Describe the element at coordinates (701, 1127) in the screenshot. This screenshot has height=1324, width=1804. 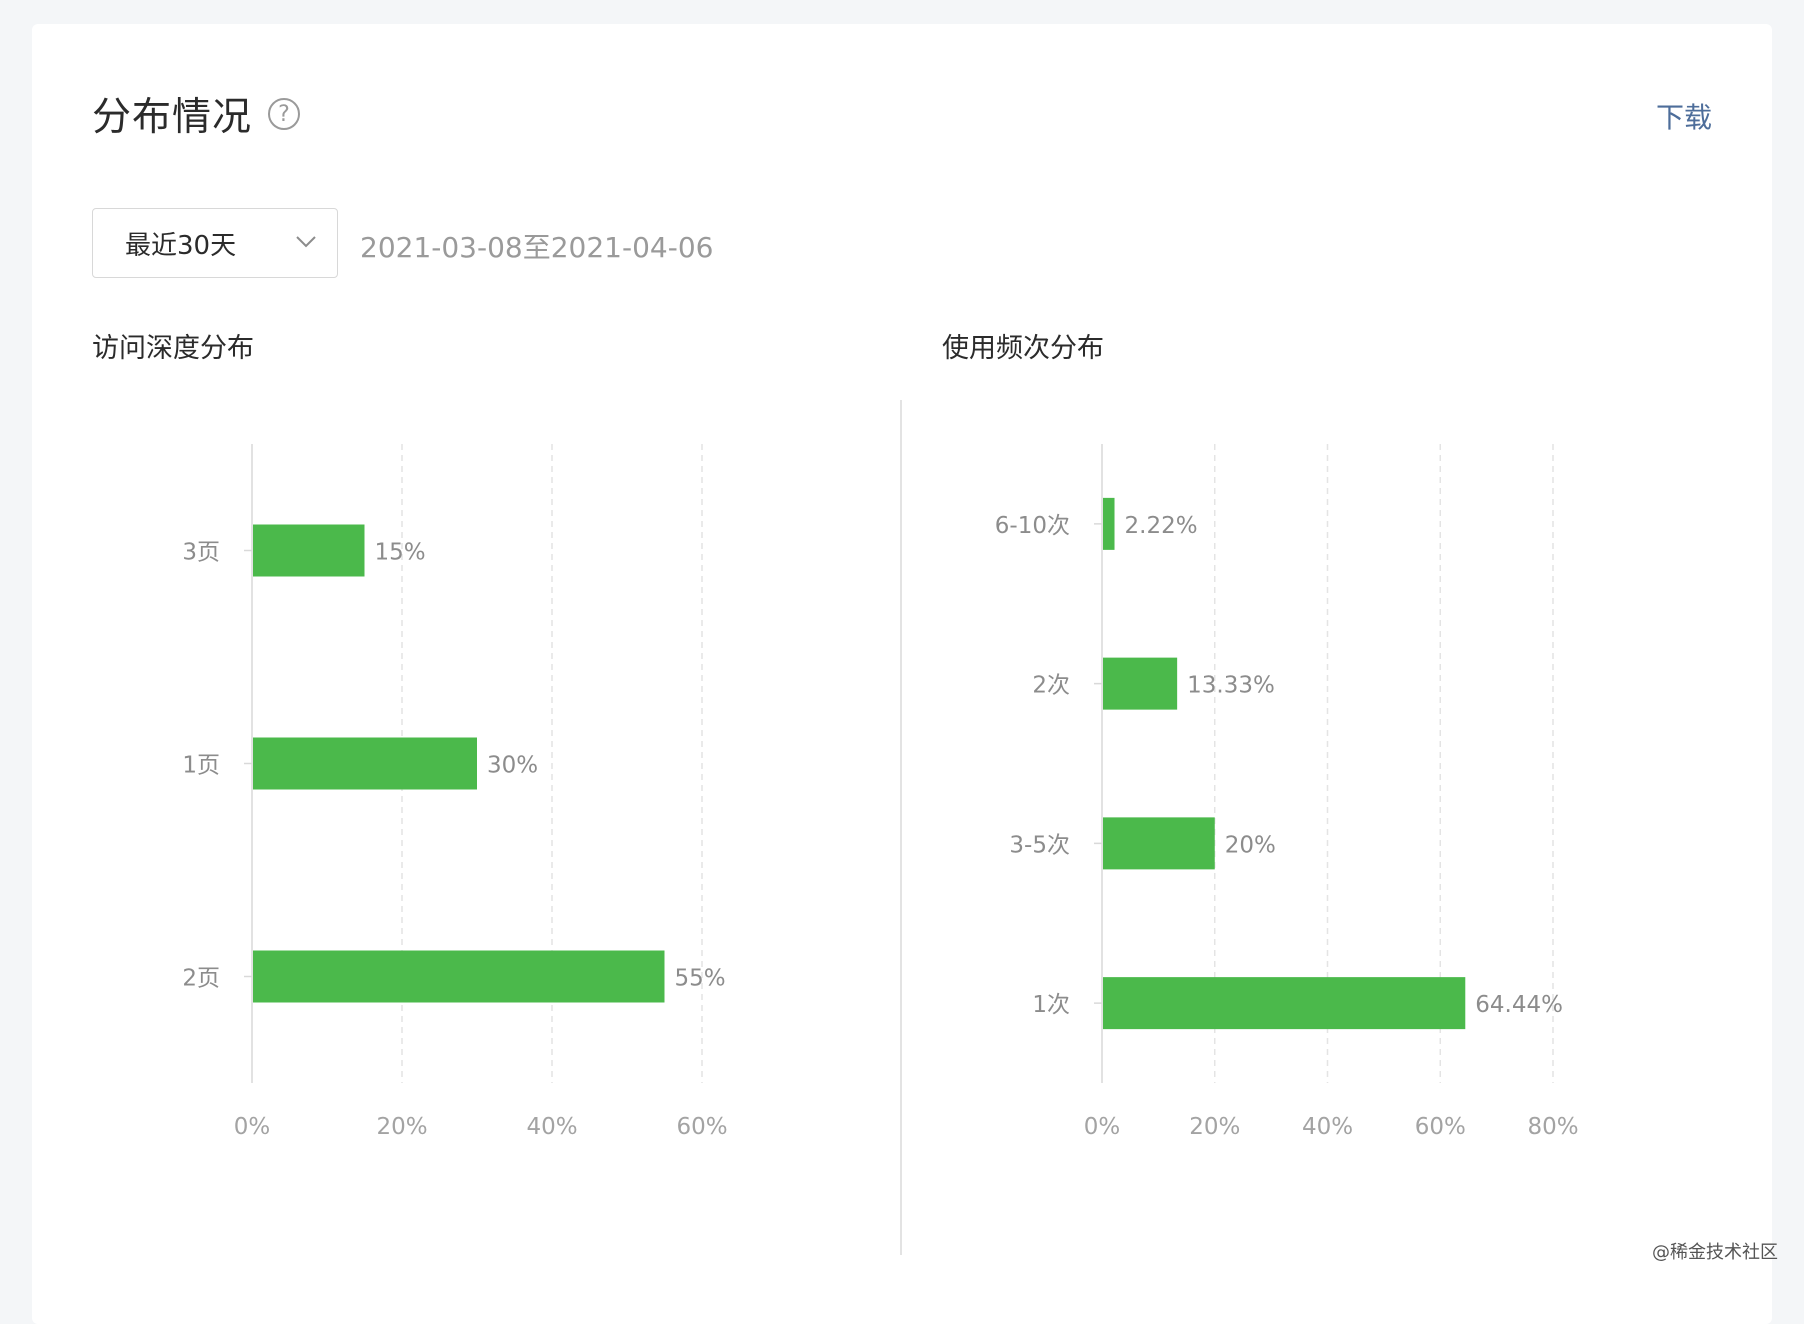
I see `x-tick-label-depth: 60%` at that location.